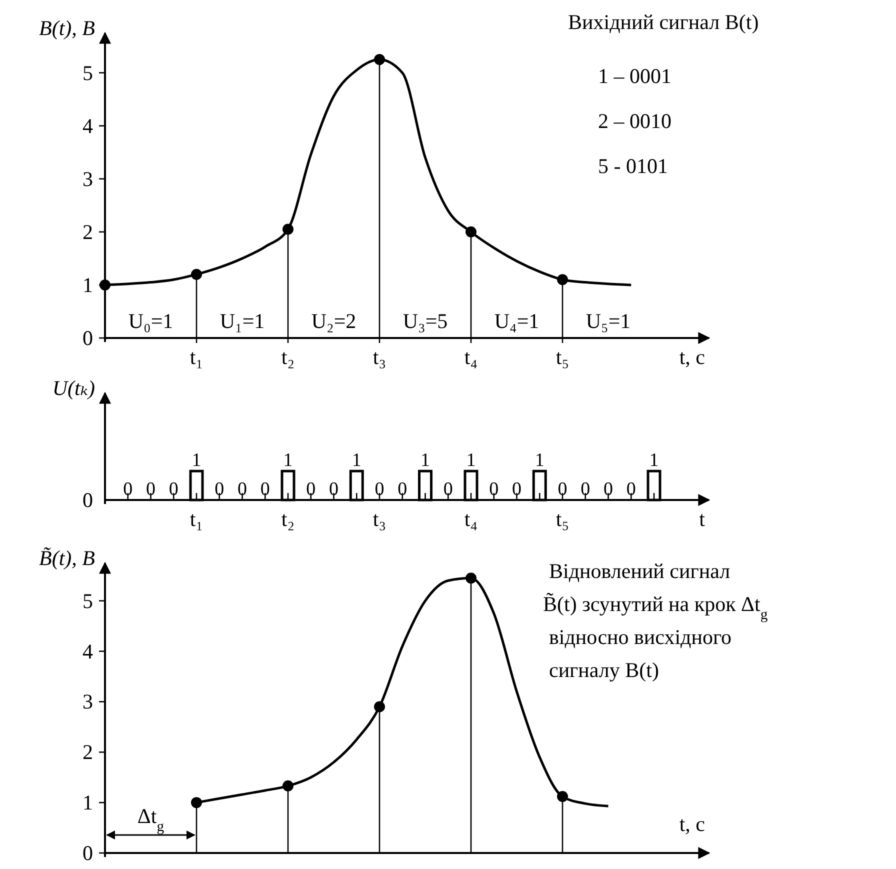 This screenshot has width=896, height=869. I want to click on y-axis-title: B̃(t), B, so click(67, 558).